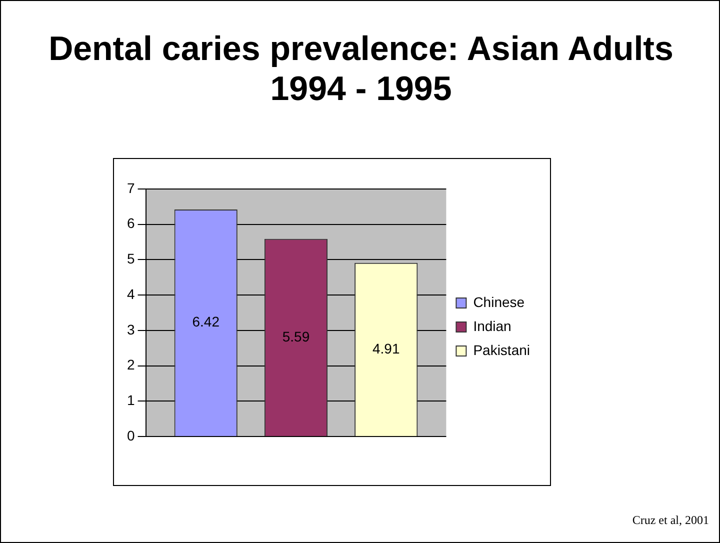 The width and height of the screenshot is (720, 543). Describe the element at coordinates (501, 350) in the screenshot. I see `legend-label: Pakistani` at that location.